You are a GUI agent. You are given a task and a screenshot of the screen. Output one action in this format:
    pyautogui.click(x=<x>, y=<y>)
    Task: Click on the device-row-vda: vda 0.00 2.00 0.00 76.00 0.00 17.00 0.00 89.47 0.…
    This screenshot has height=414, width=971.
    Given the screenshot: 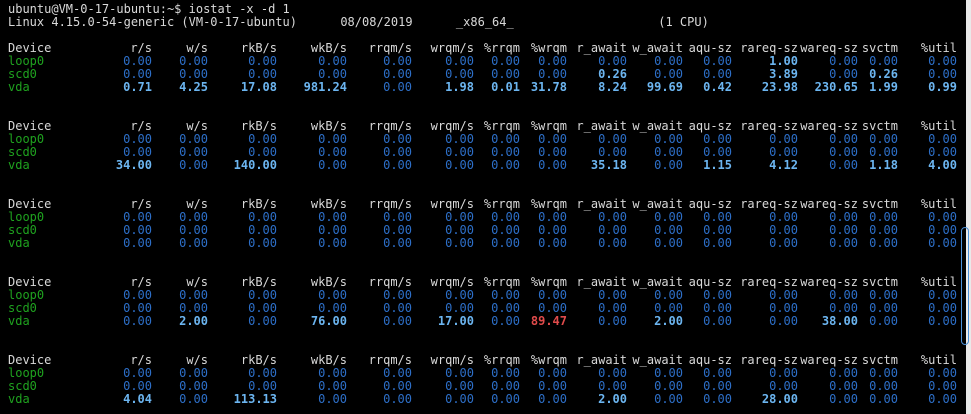 What is the action you would take?
    pyautogui.click(x=489, y=321)
    